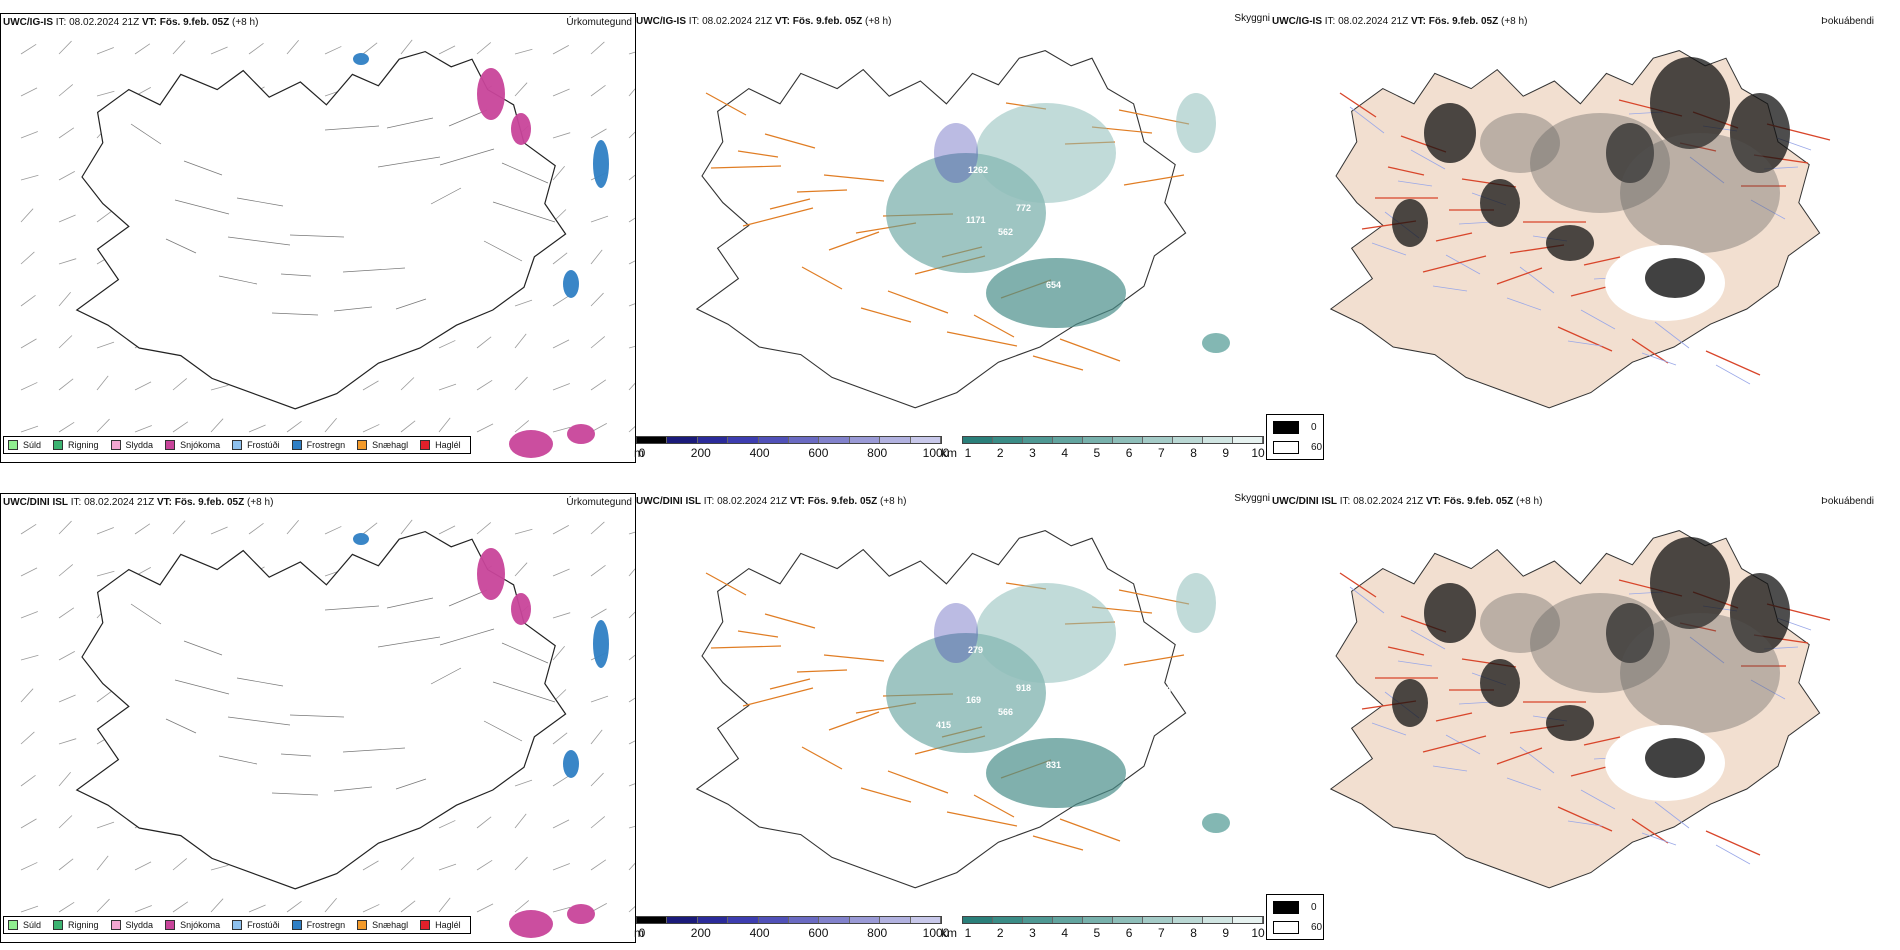 This screenshot has width=1900, height=950. What do you see at coordinates (1113, 920) in the screenshot?
I see `colorbar-cells` at bounding box center [1113, 920].